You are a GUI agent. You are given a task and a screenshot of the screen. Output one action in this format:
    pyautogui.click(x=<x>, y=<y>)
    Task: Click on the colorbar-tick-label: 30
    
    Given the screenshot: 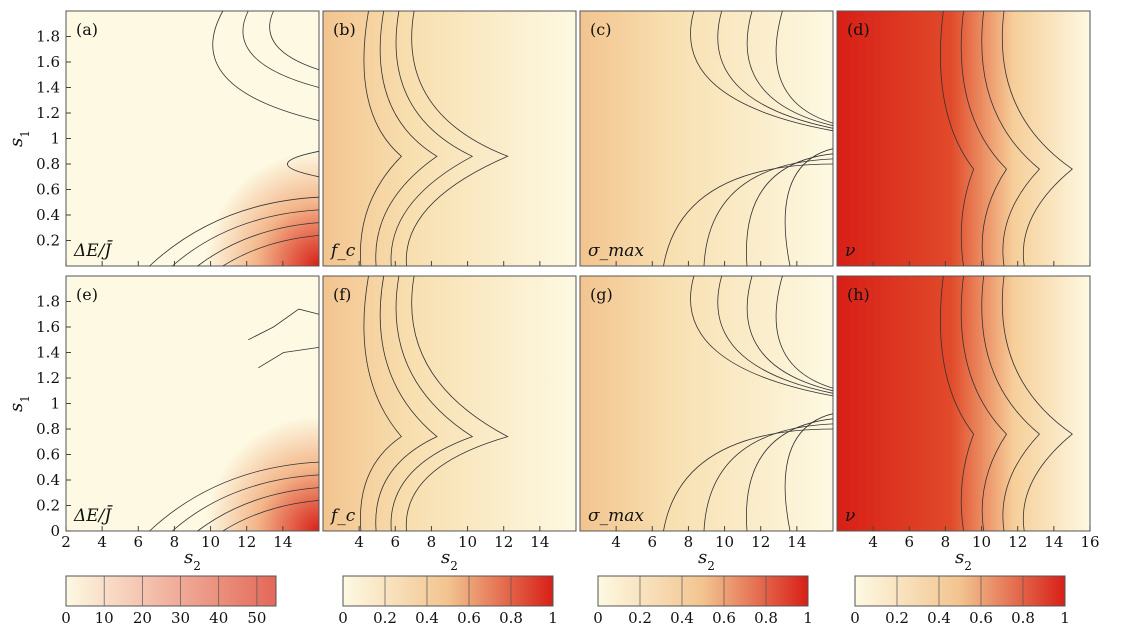 What is the action you would take?
    pyautogui.click(x=180, y=618)
    